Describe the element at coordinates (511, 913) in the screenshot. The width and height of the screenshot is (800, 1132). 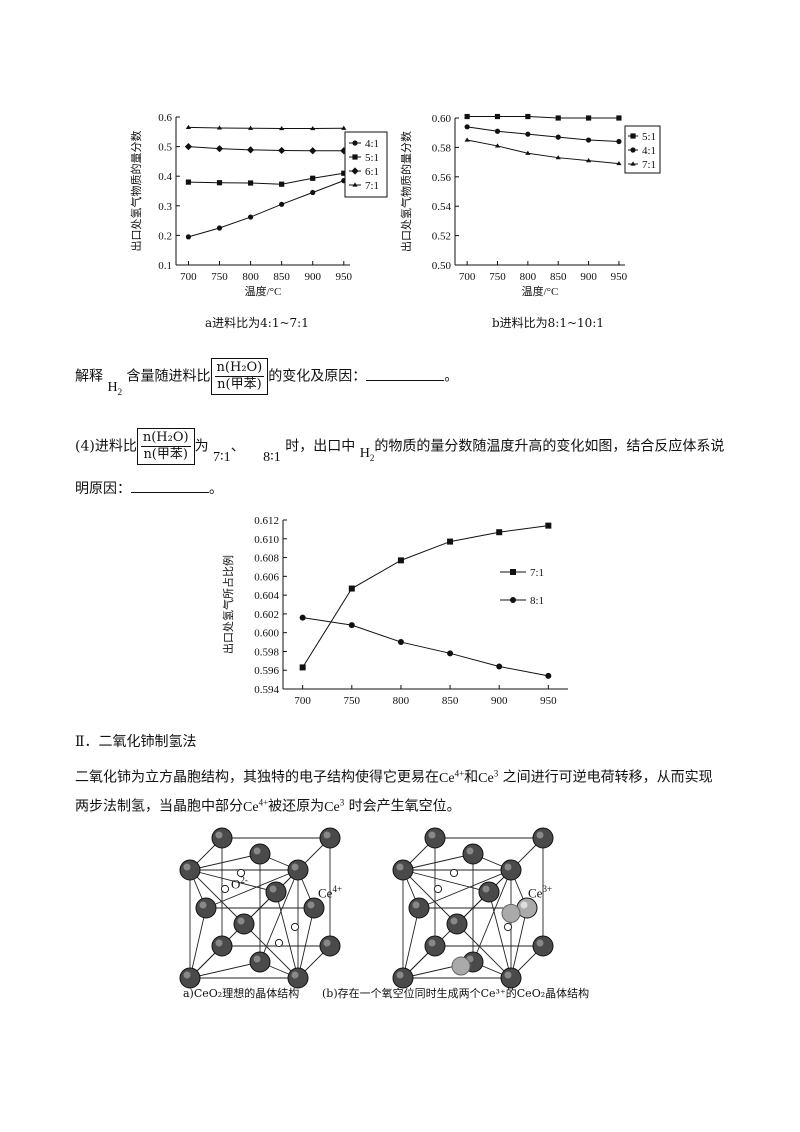
I see `cerium-3-atom` at that location.